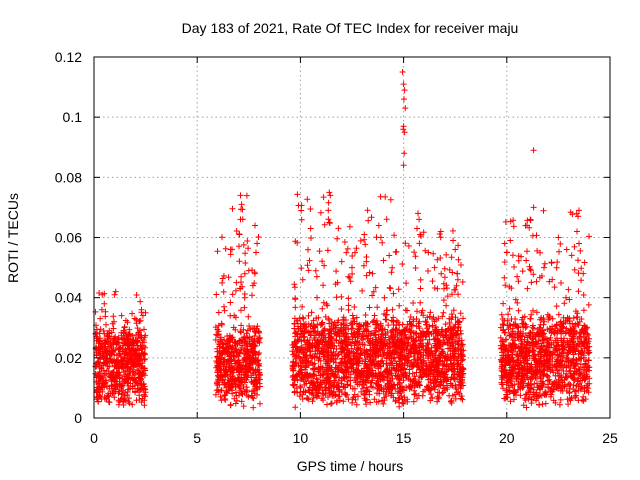 The width and height of the screenshot is (640, 480). Describe the element at coordinates (68, 177) in the screenshot. I see `y-tick-label: 0.08` at that location.